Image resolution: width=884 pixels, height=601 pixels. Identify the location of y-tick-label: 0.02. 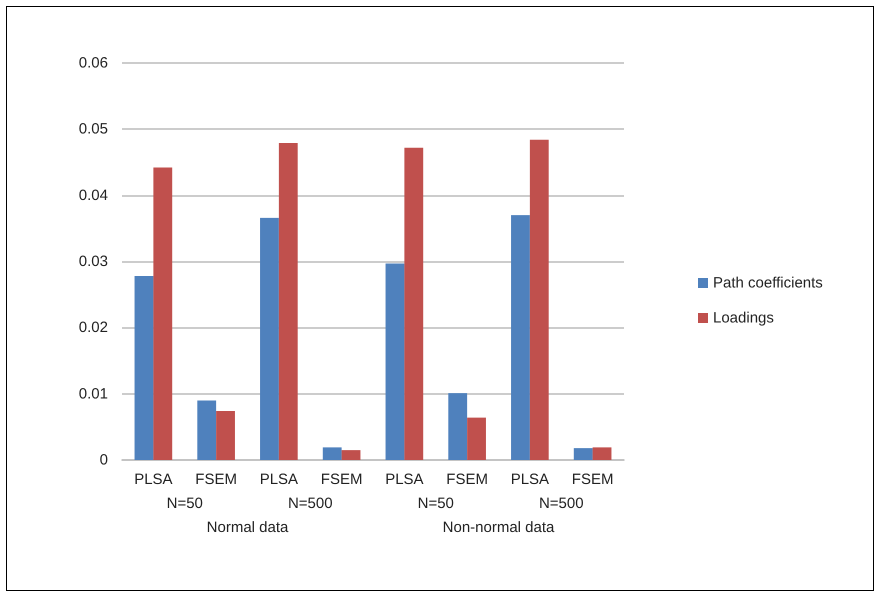
(93, 327).